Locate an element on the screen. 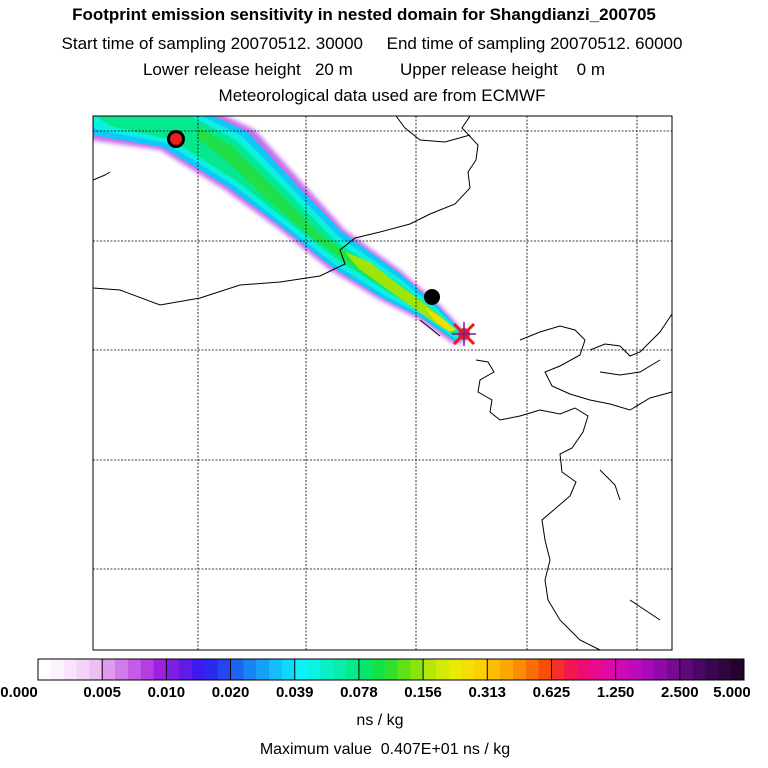 The height and width of the screenshot is (768, 768). maximum-value: Maximum value 0.407E+01 ns / kg is located at coordinates (385, 749).